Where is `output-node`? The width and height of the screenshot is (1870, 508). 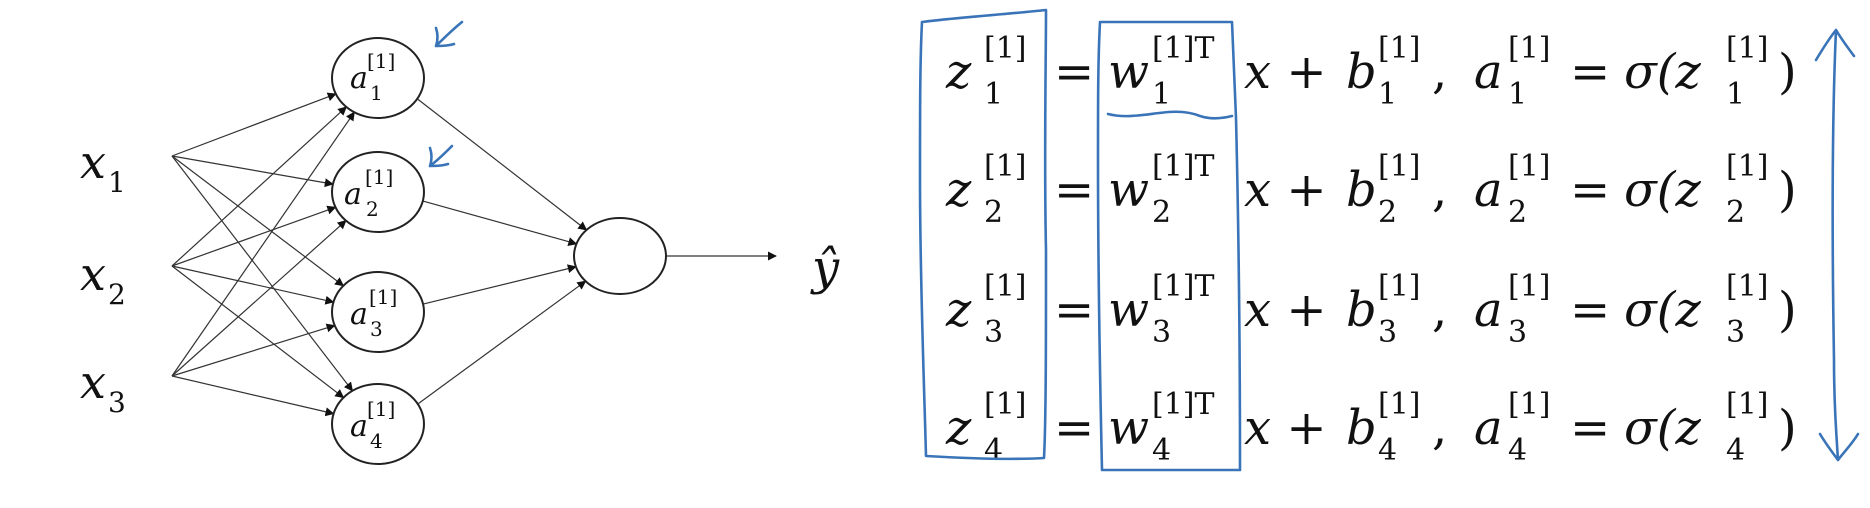 output-node is located at coordinates (620, 256).